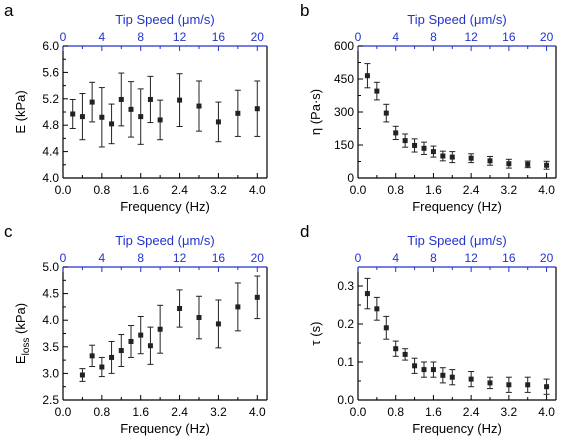 The image size is (567, 441). Describe the element at coordinates (50, 373) in the screenshot. I see `y-tick-label: 3.0` at that location.